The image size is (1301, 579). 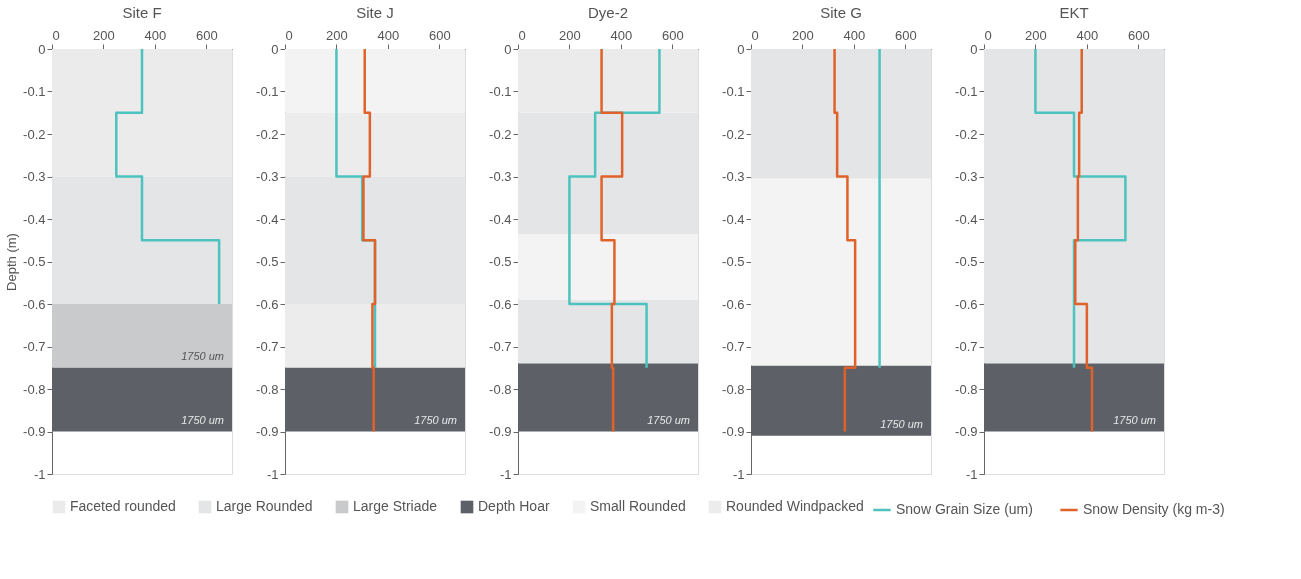 I want to click on chart-title: EKT, so click(x=1074, y=12).